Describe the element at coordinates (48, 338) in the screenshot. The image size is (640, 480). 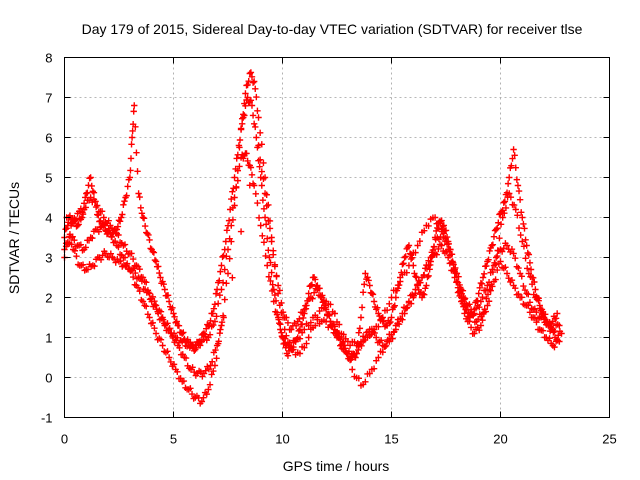
I see `y-tick-label: 1` at that location.